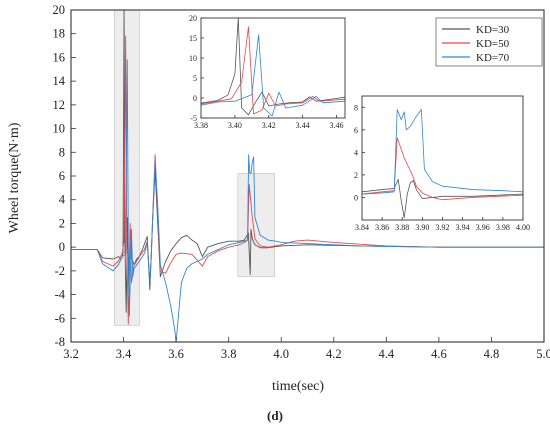  Describe the element at coordinates (124, 354) in the screenshot. I see `main-x-tick-label: 3.4` at that location.